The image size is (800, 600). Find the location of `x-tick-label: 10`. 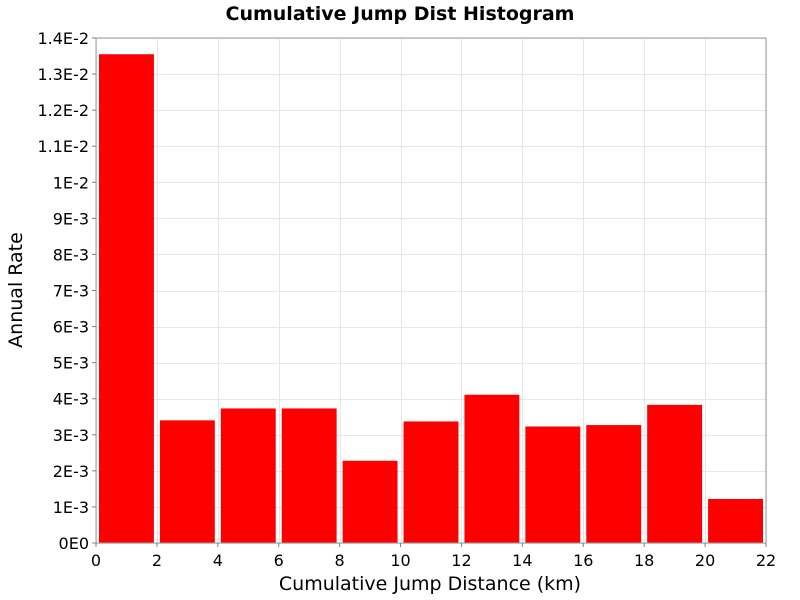

x-tick-label: 10 is located at coordinates (400, 560).